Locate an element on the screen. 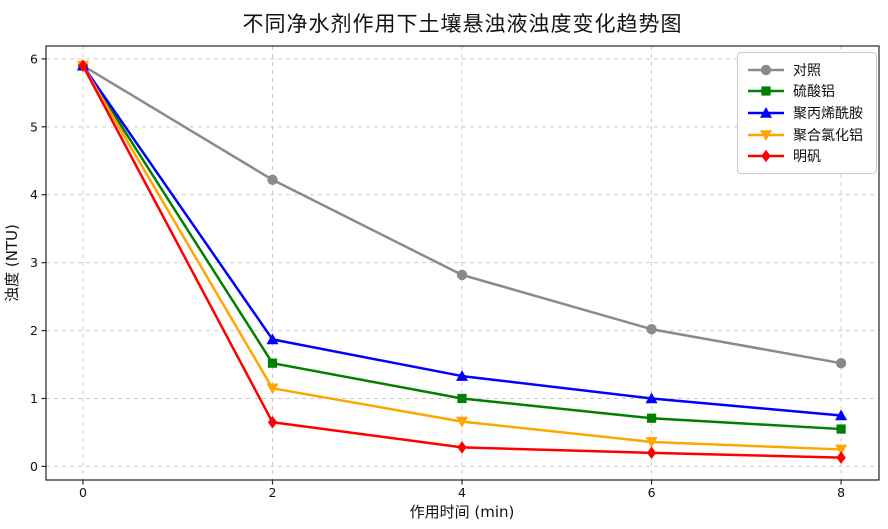 The image size is (888, 529). legend-triangle-down-sample-icon is located at coordinates (766, 135).